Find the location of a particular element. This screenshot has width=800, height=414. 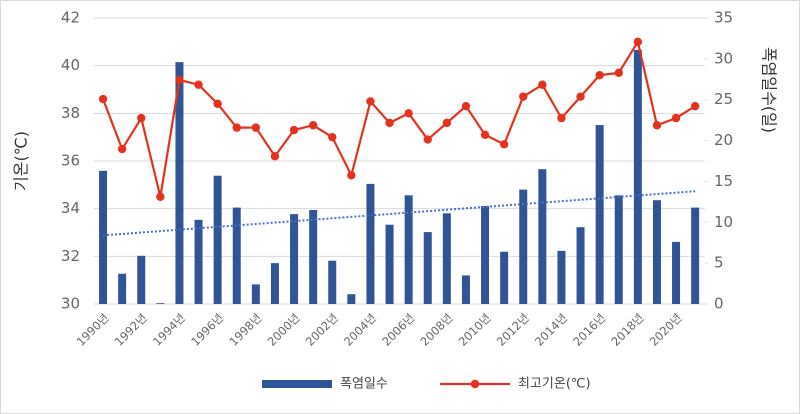

y2-tick-label: 10 is located at coordinates (723, 222).